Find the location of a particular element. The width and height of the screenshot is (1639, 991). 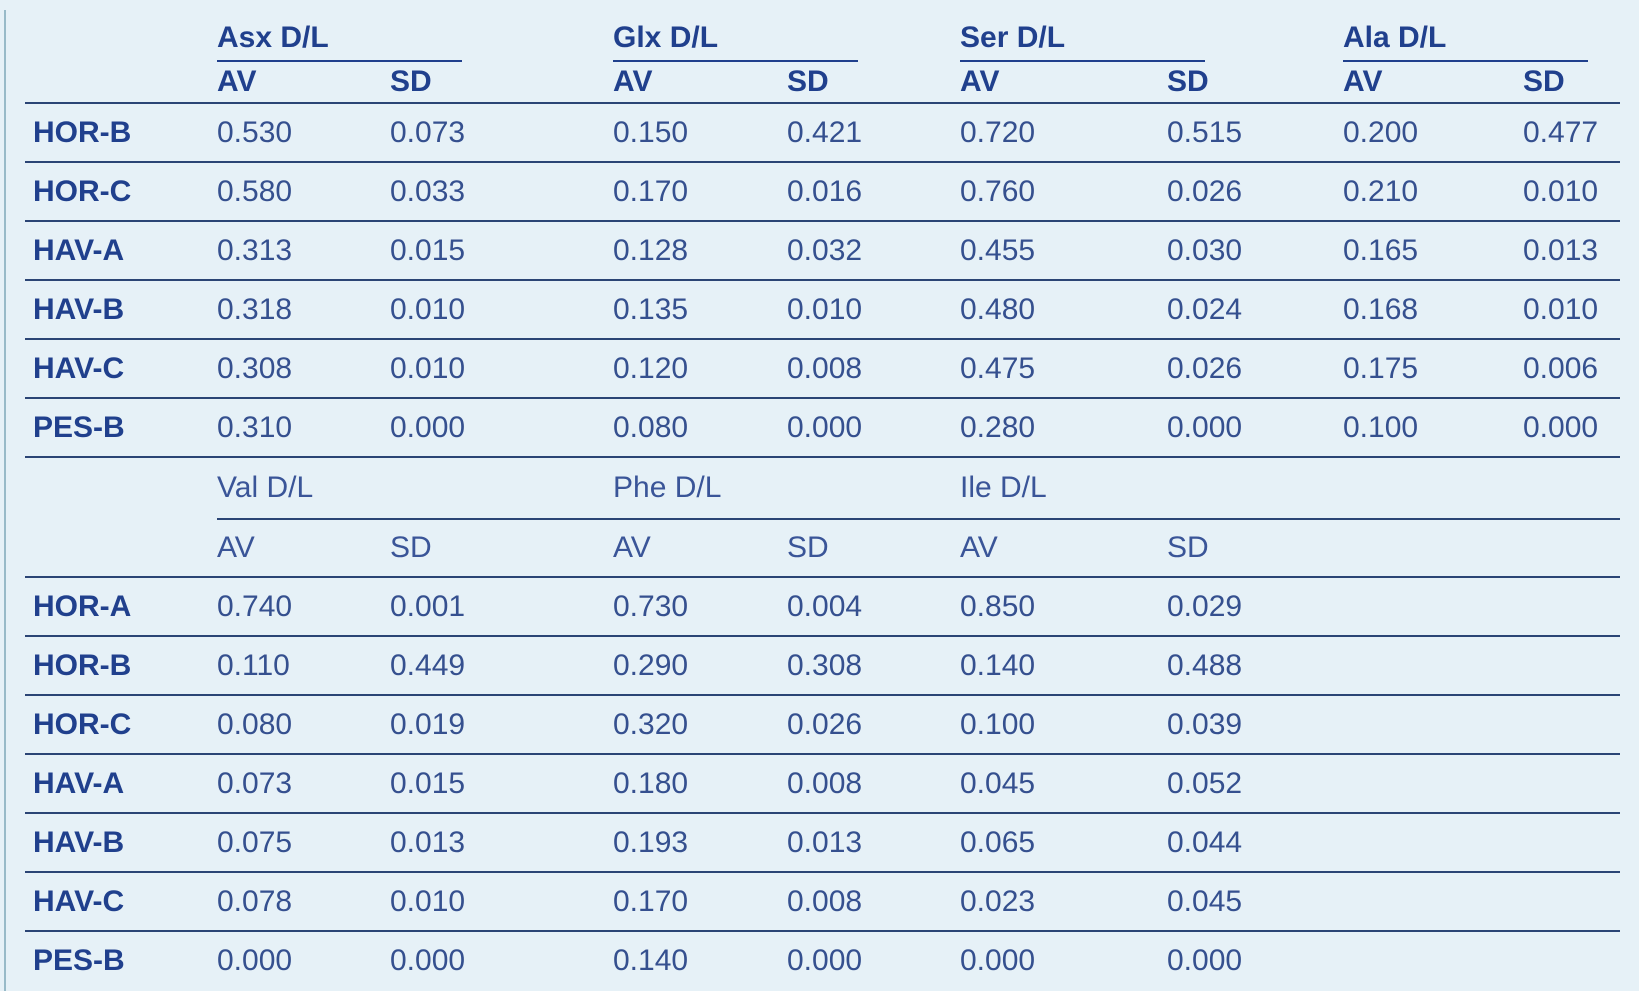

value-cell: 0.033 is located at coordinates (501, 191).